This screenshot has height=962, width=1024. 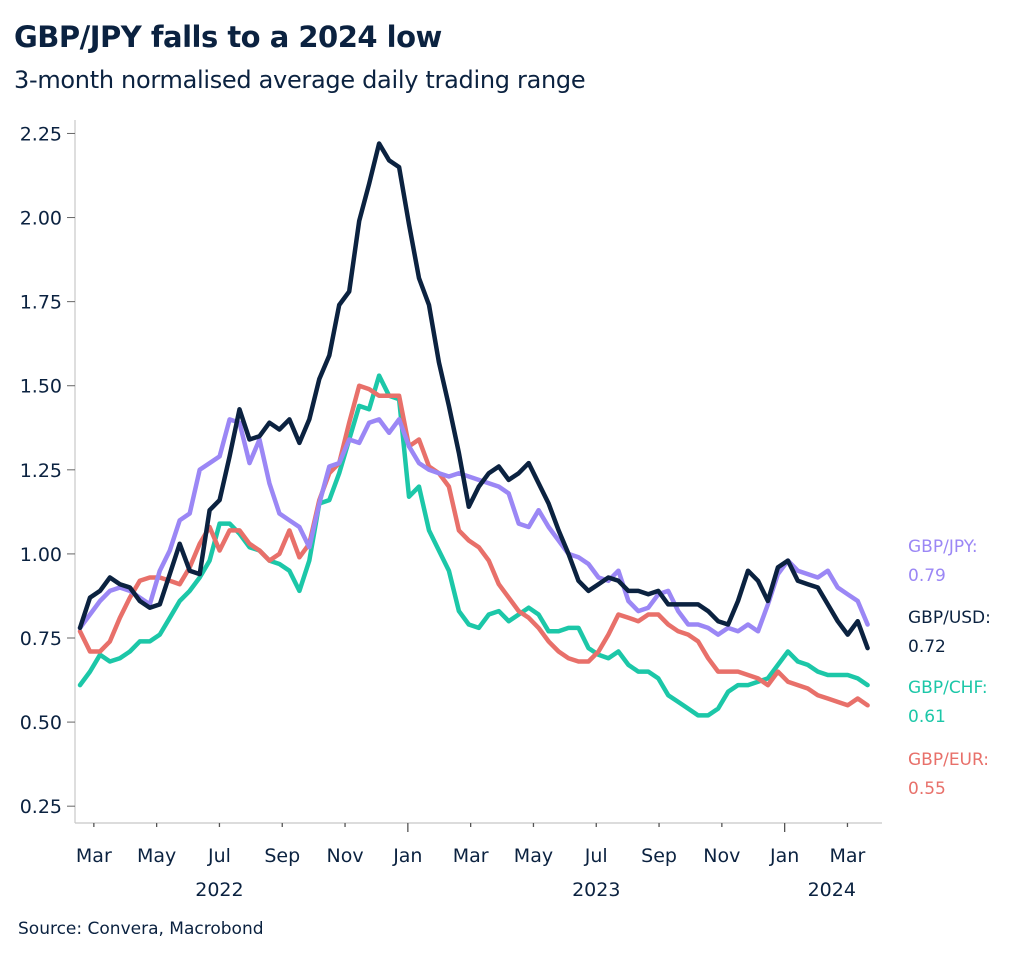 I want to click on y-tick-label: 1.75, so click(x=41, y=303).